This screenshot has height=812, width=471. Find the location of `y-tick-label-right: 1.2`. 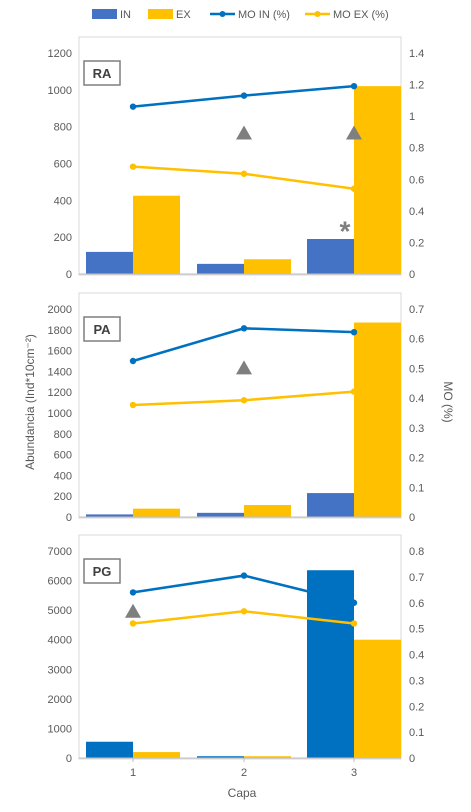

y-tick-label-right: 1.2 is located at coordinates (416, 86).